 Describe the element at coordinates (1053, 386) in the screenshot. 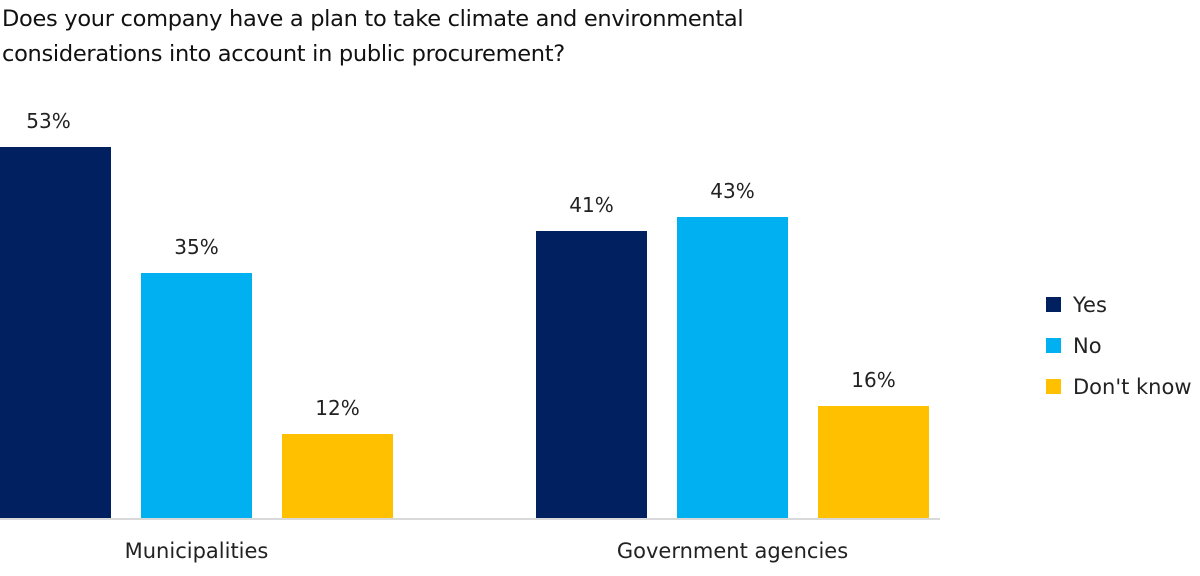

I see `legend-swatch-dont-know` at that location.